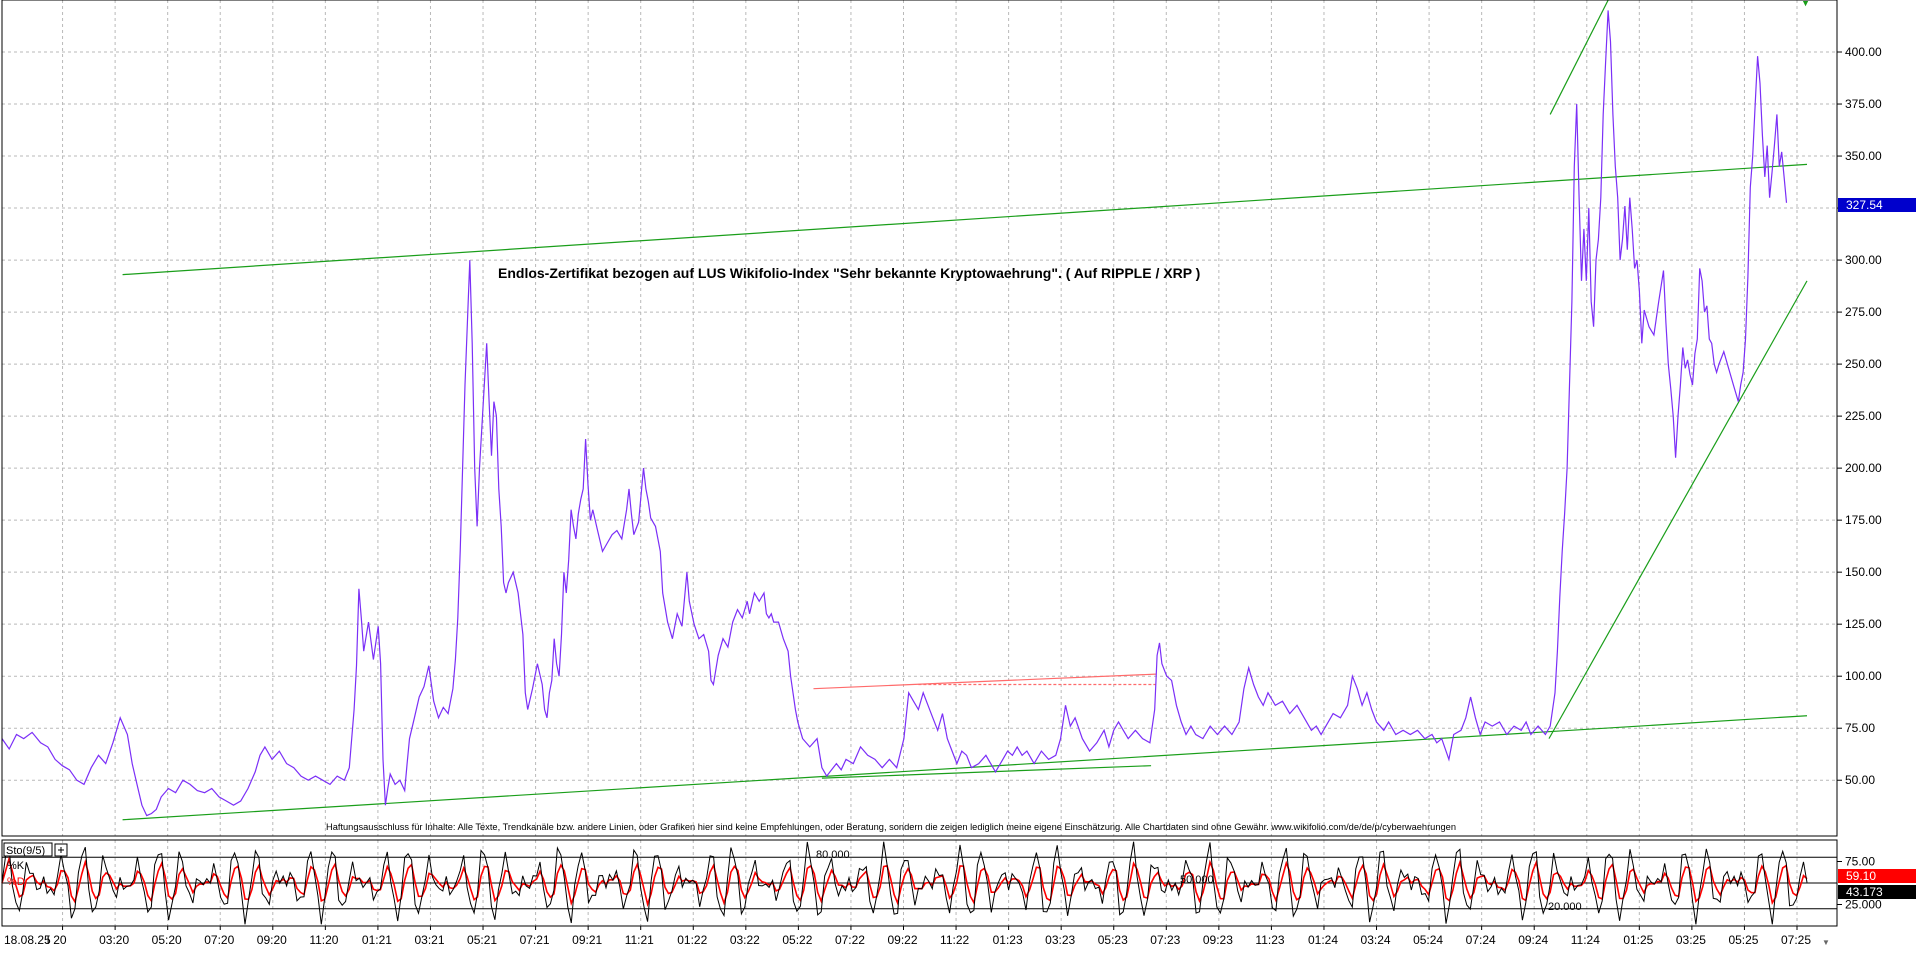 Image resolution: width=1916 pixels, height=953 pixels. Describe the element at coordinates (833, 855) in the screenshot. I see `level-label-80: 80.000` at that location.